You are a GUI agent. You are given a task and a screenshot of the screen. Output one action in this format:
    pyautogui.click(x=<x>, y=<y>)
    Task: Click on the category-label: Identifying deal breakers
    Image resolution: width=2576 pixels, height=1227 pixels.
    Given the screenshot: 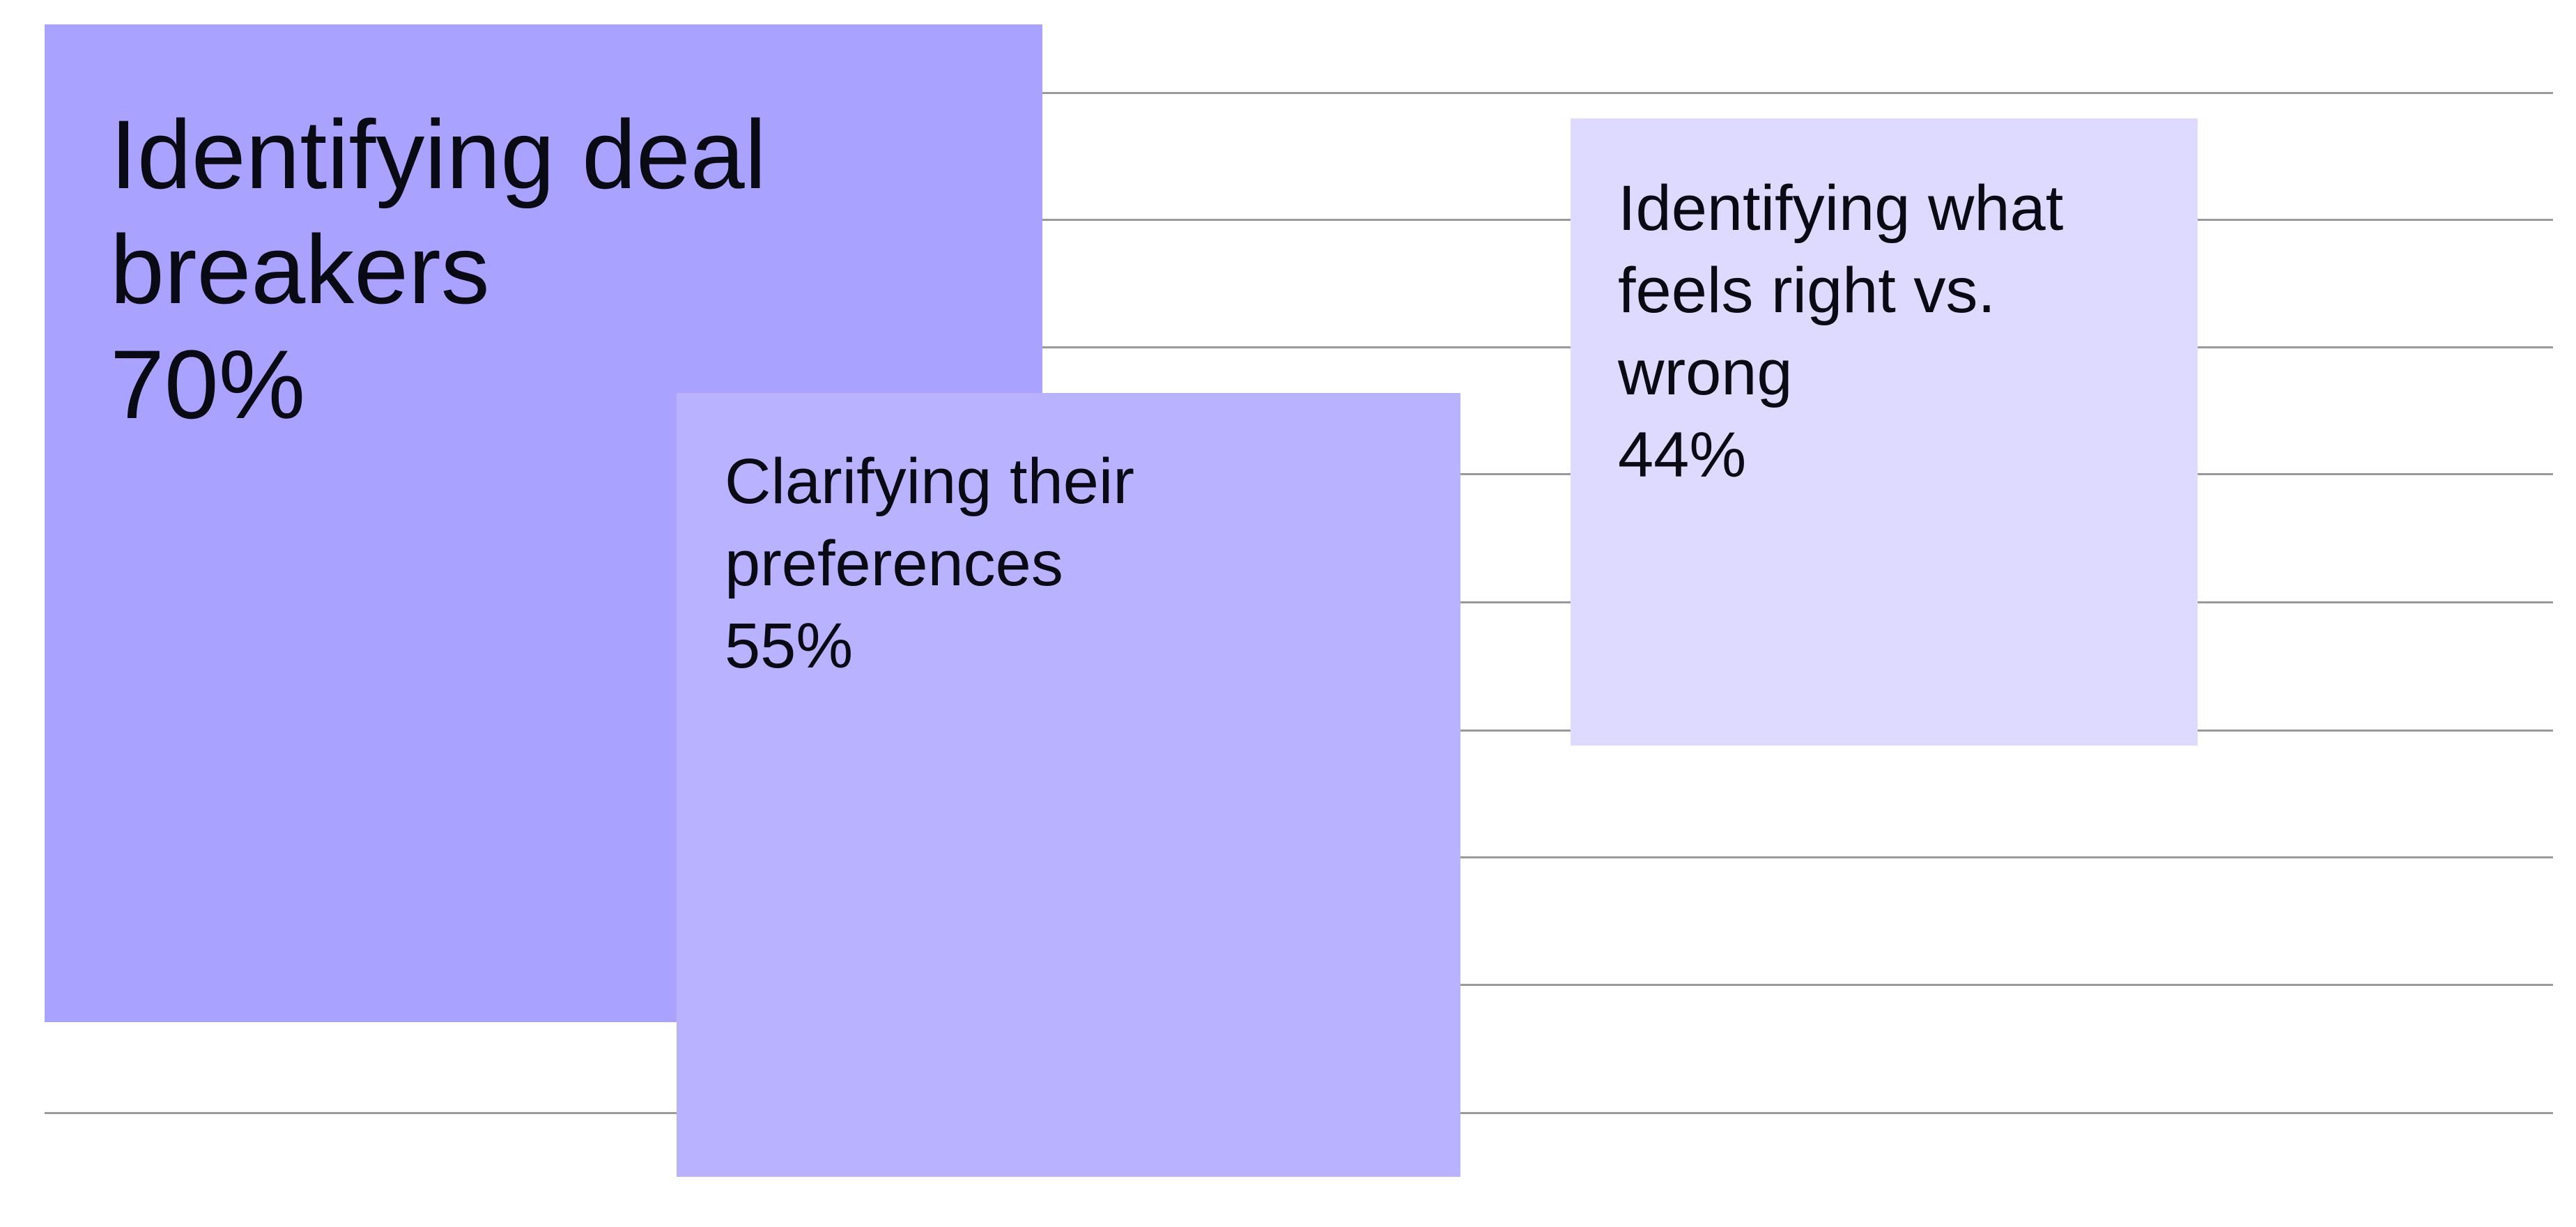 What is the action you would take?
    pyautogui.click(x=438, y=212)
    